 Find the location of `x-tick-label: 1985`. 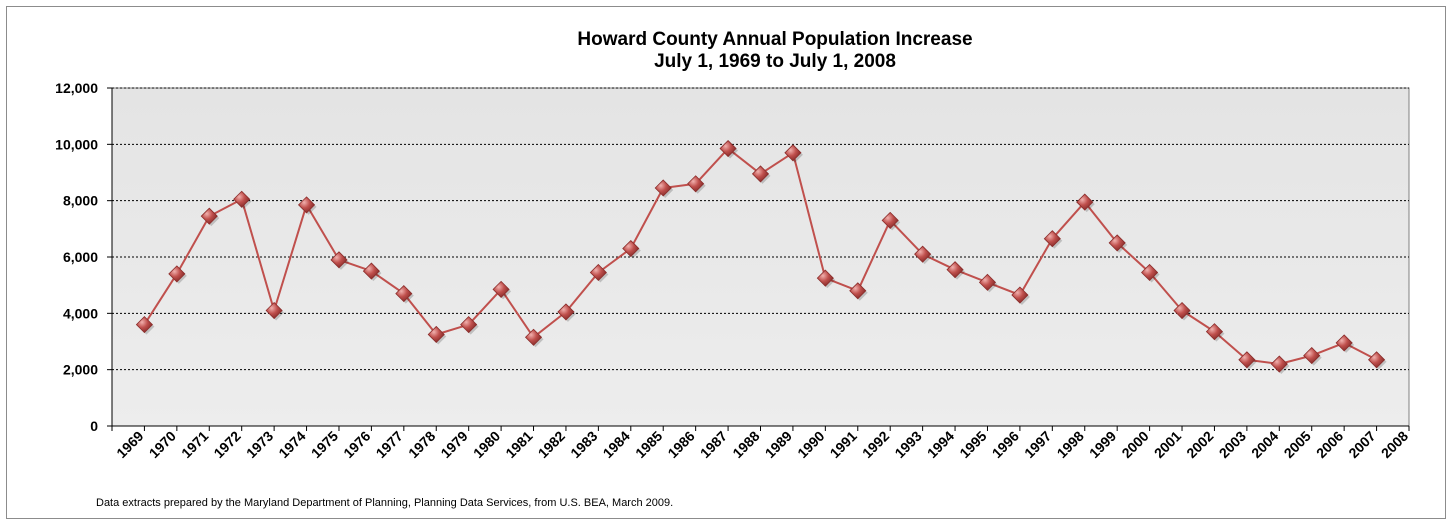

x-tick-label: 1985 is located at coordinates (648, 444).